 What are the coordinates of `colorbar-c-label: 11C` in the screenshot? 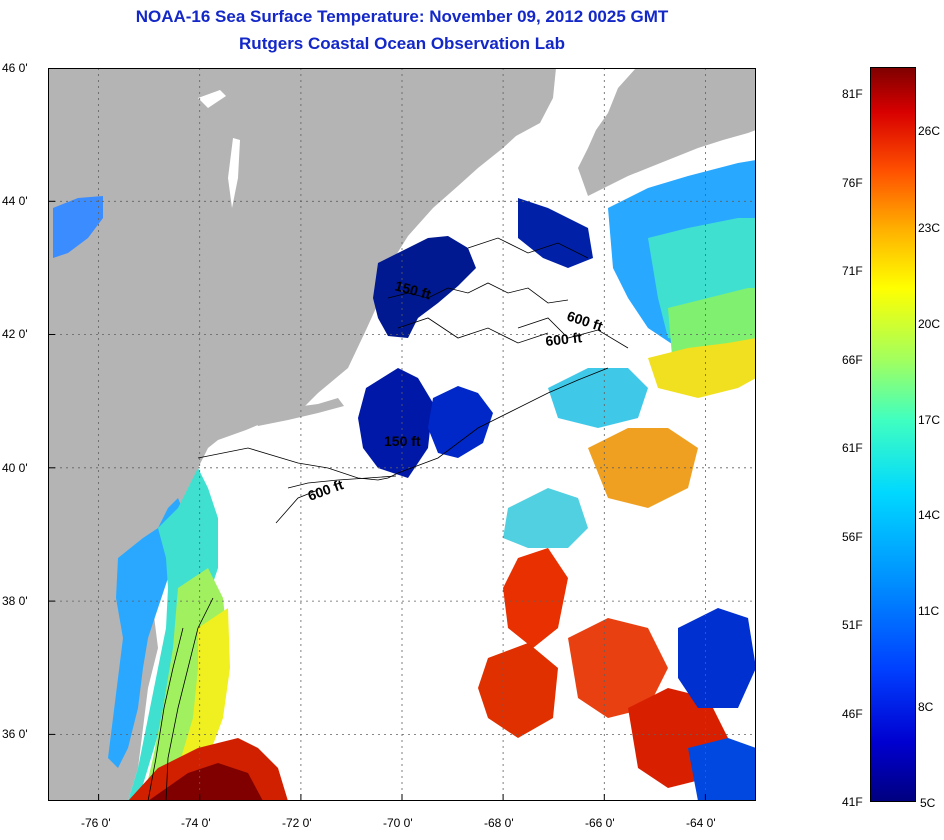 It's located at (929, 611).